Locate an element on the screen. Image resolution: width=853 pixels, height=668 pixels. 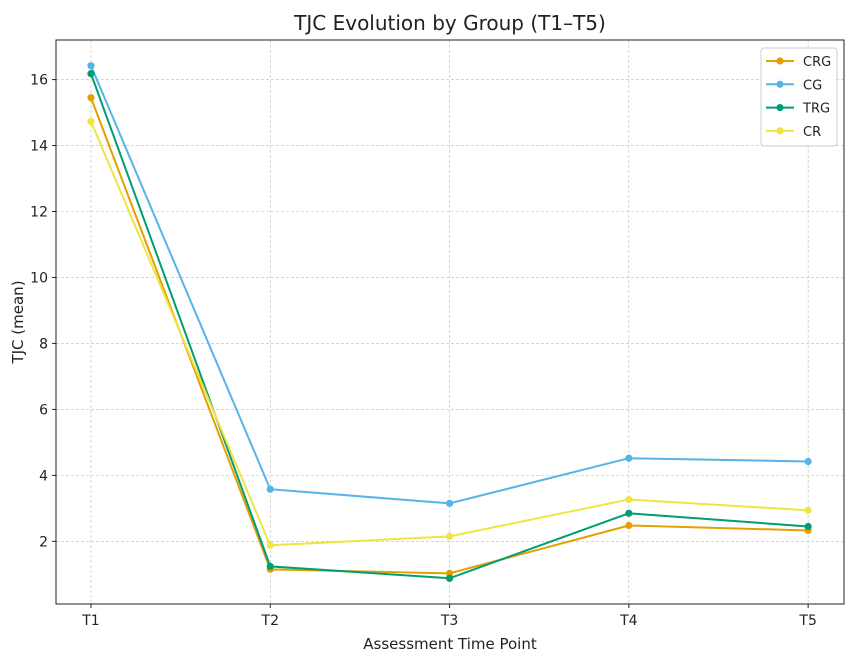
legend-label: CR is located at coordinates (812, 132).